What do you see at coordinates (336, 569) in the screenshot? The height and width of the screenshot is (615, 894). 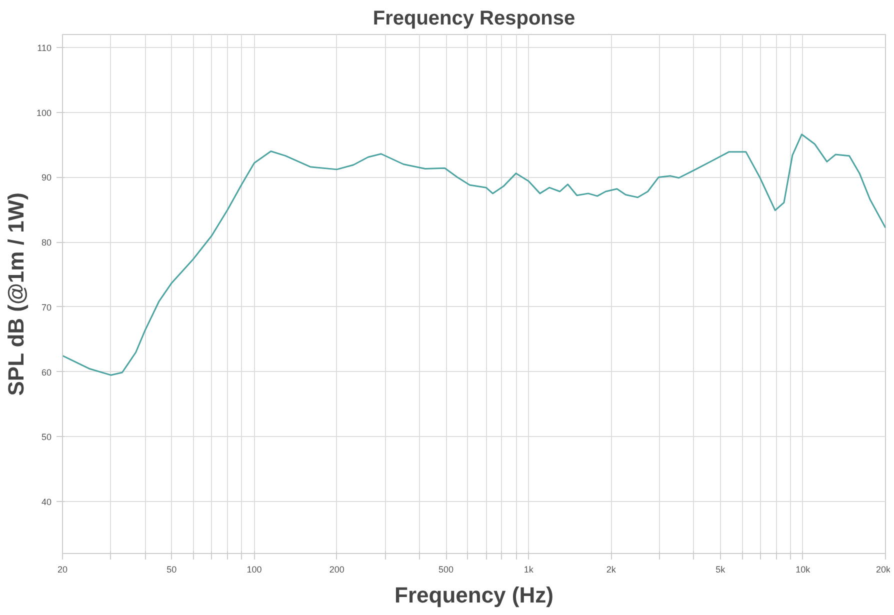 I see `x-tick-label: 200` at bounding box center [336, 569].